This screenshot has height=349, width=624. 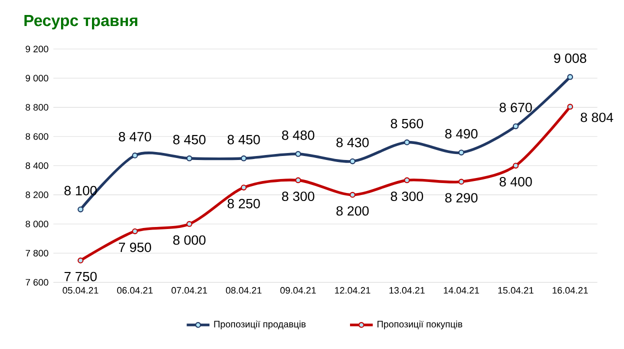 What do you see at coordinates (407, 123) in the screenshot?
I see `data-label: 8 560` at bounding box center [407, 123].